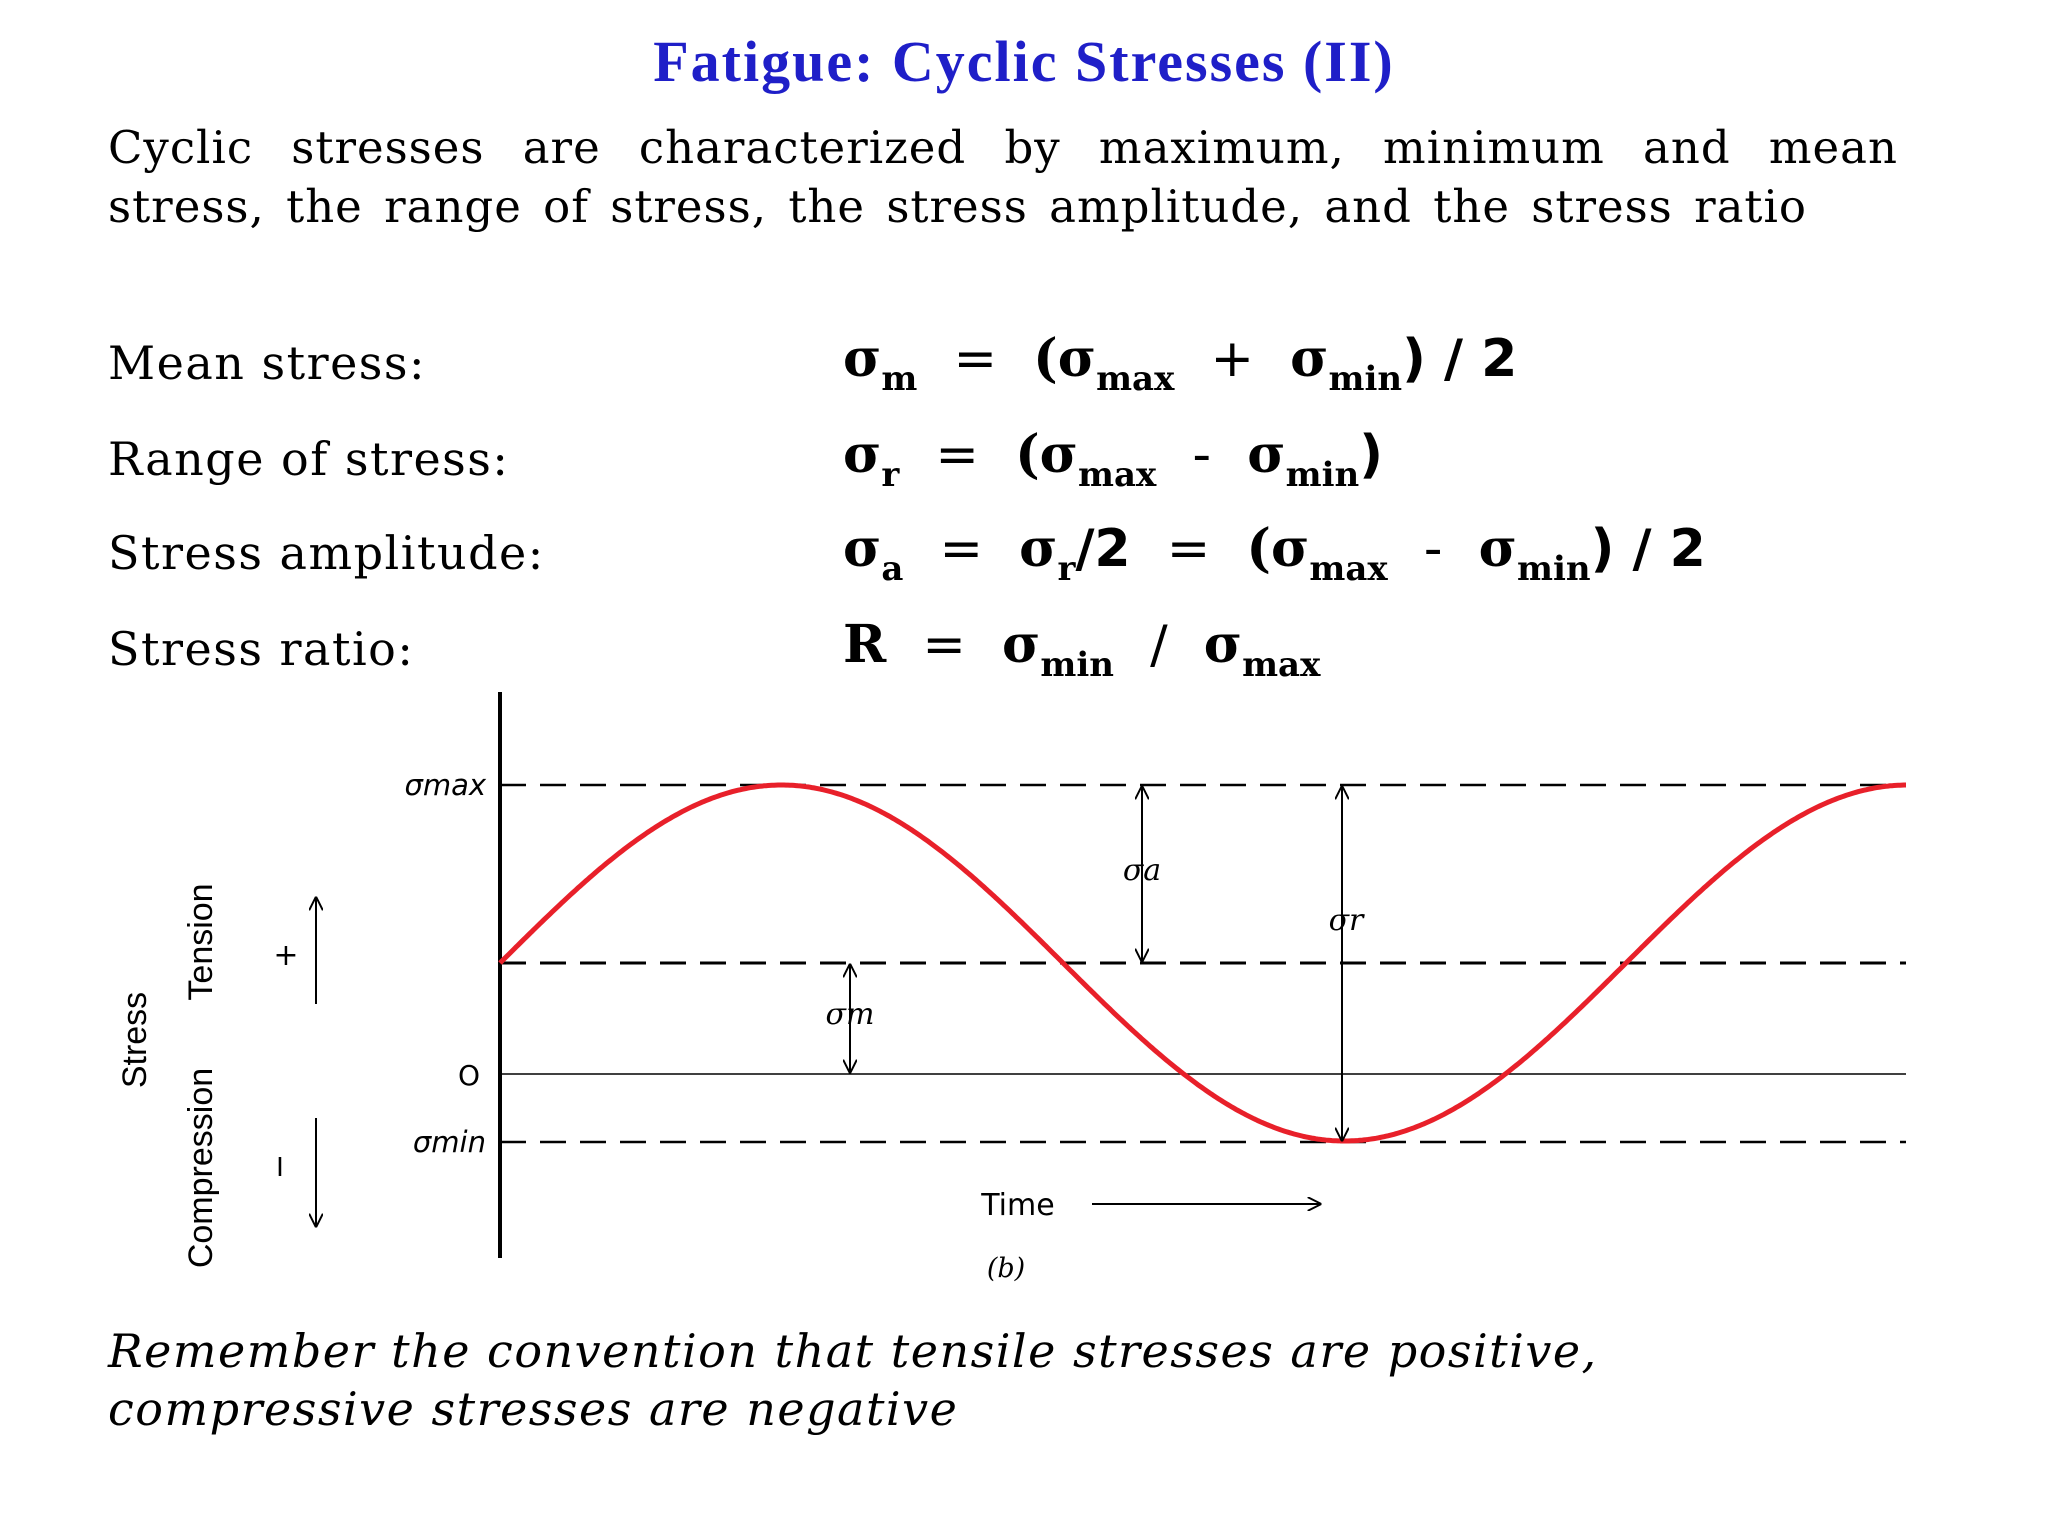  I want to click on definition-label: Stress ratio:, so click(261, 649).